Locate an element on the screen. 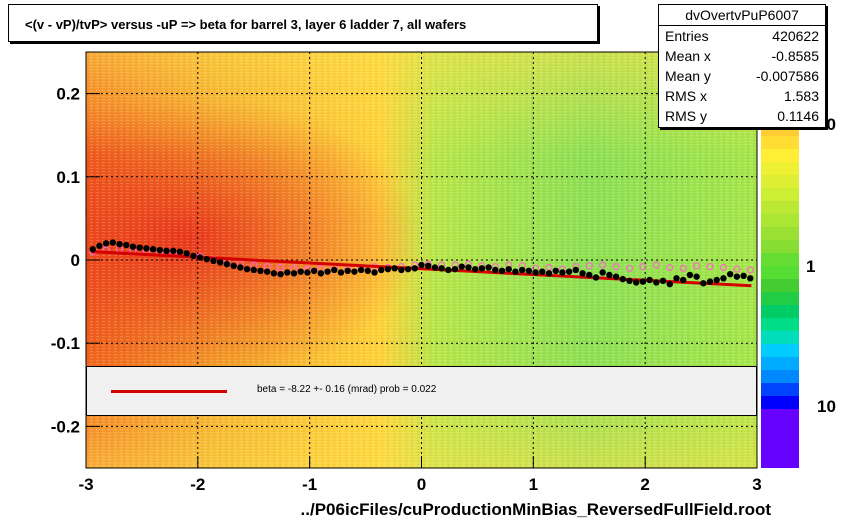 This screenshot has width=843, height=522. y-tick-label: -0.1 is located at coordinates (65, 343).